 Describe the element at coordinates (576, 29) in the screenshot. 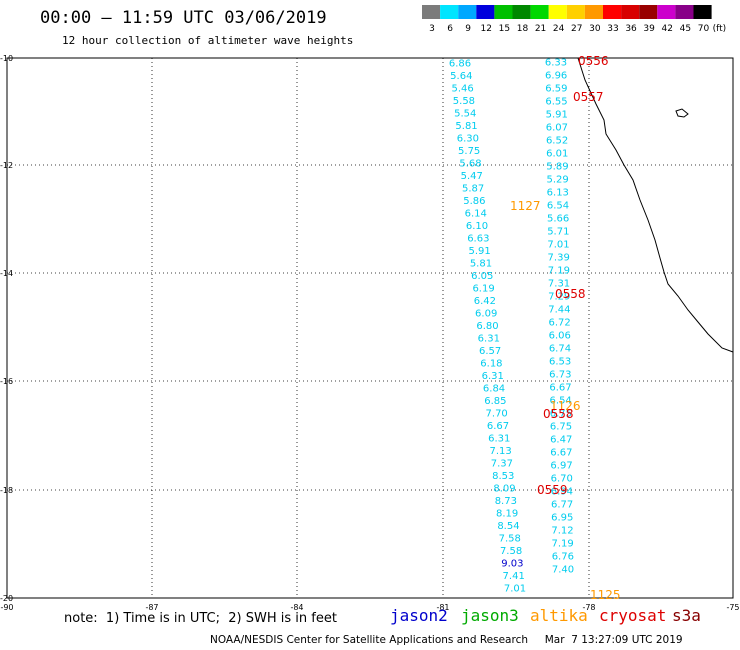

I see `color-label: 27` at that location.